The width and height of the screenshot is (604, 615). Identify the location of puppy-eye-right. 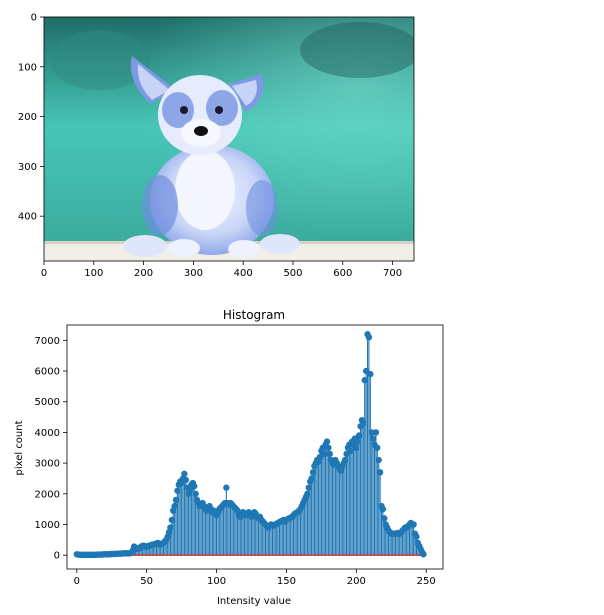
(219, 110).